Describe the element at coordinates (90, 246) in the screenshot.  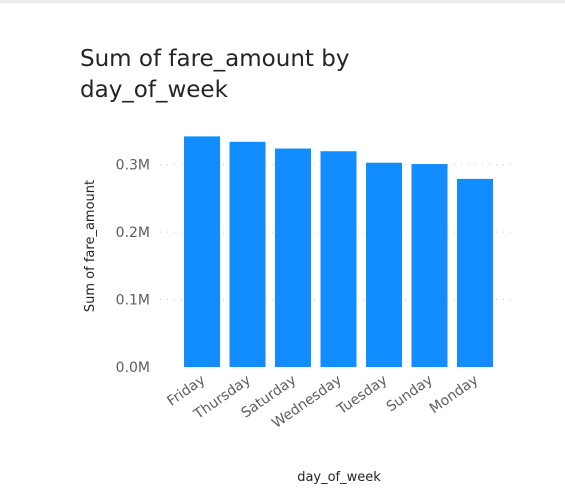
I see `y-axis-title: Sum of fare_amount` at that location.